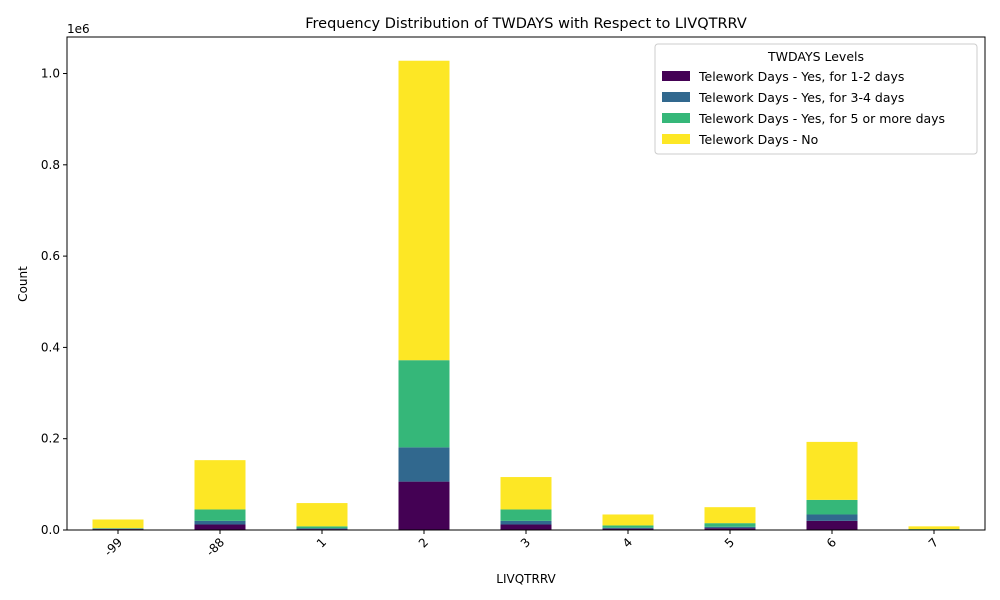  I want to click on bar--88-series-1, so click(220, 527).